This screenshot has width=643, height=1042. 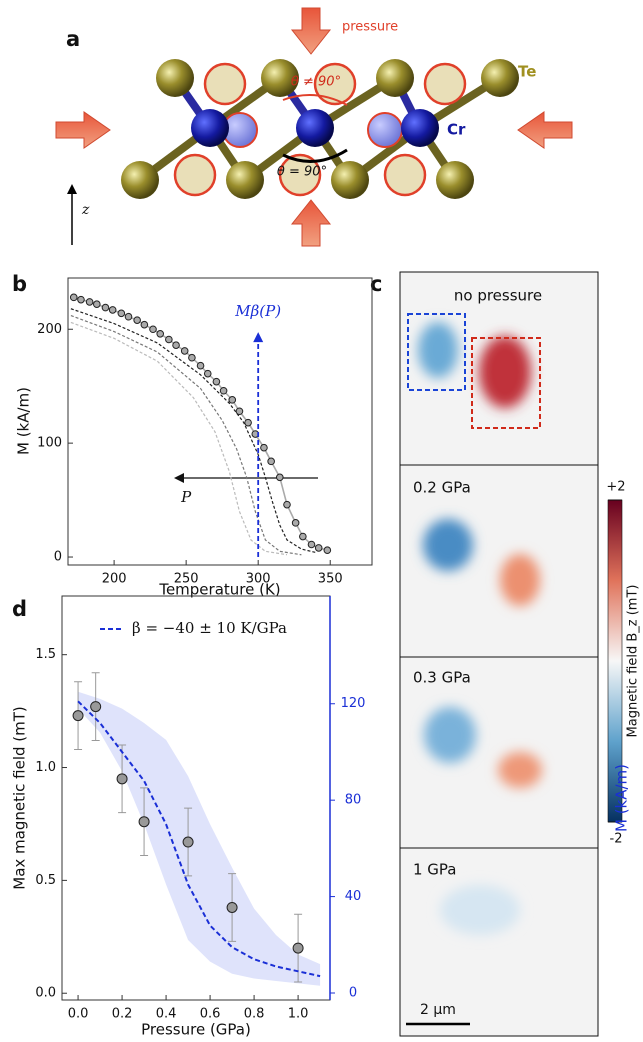 What do you see at coordinates (480, 628) in the screenshot?
I see `field-maps` at bounding box center [480, 628].